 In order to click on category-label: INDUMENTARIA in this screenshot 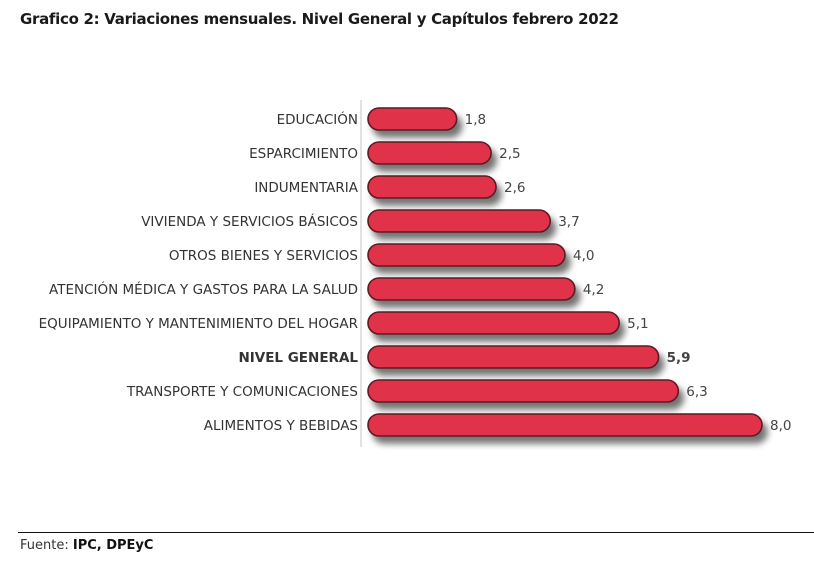, I will do `click(306, 188)`.